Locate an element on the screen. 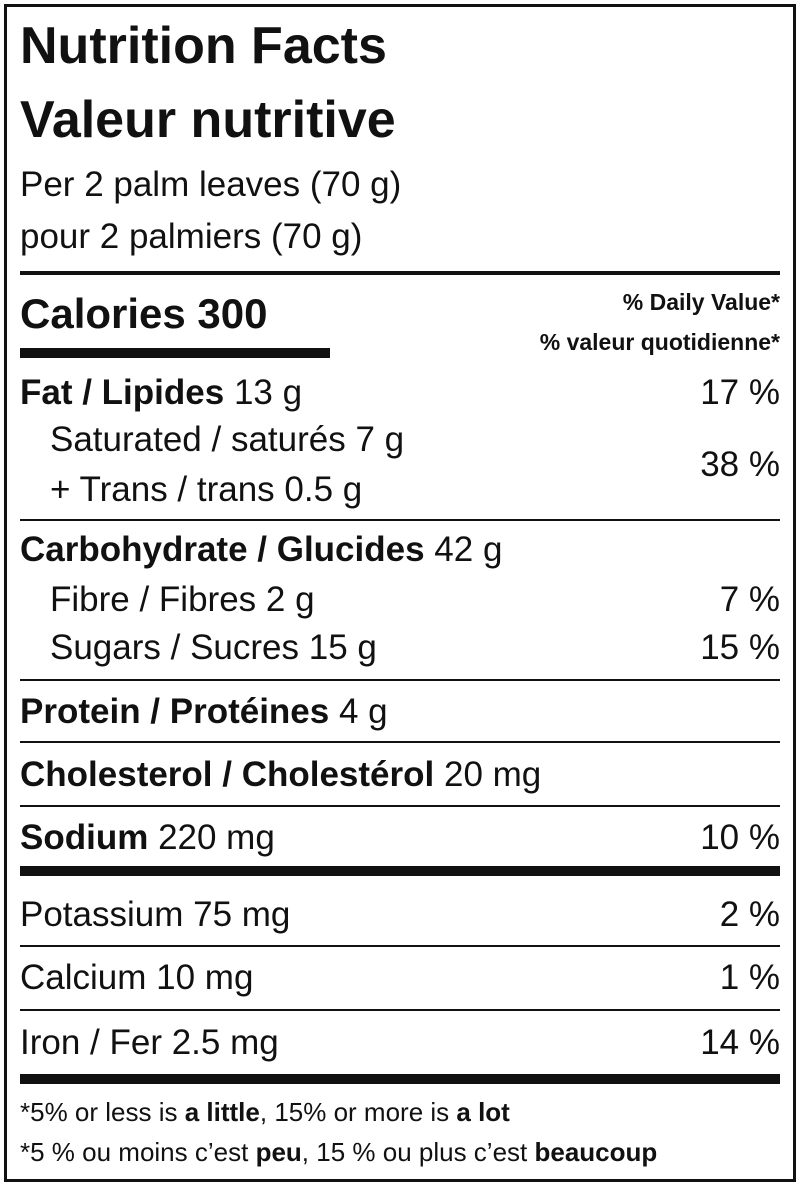 The width and height of the screenshot is (800, 1186). nutrient-row: Protein / Protéines 4 g is located at coordinates (204, 712).